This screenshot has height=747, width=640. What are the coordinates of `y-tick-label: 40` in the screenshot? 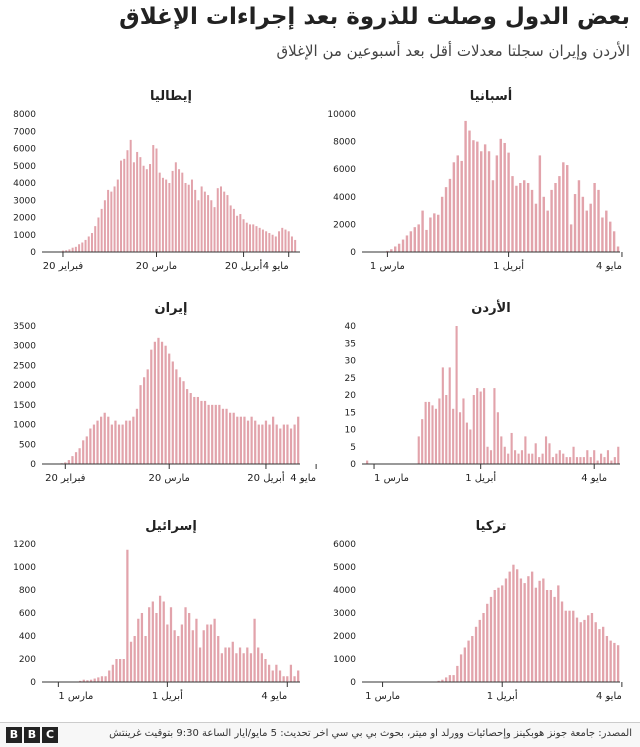 It's located at (351, 327).